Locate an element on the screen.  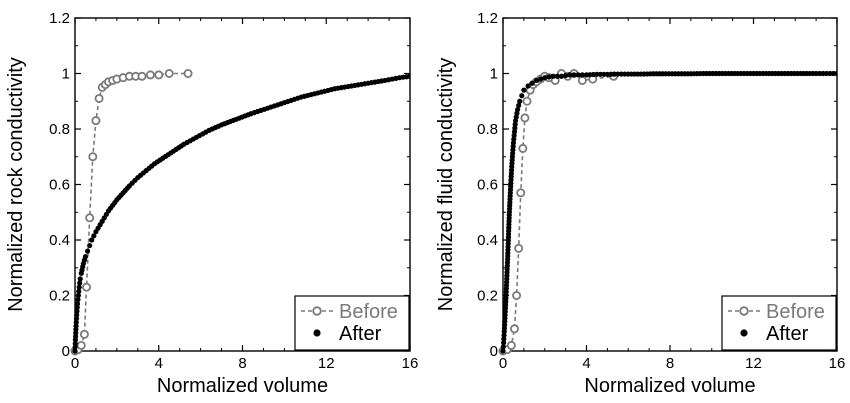
x-tick-label: 12 is located at coordinates (326, 363).